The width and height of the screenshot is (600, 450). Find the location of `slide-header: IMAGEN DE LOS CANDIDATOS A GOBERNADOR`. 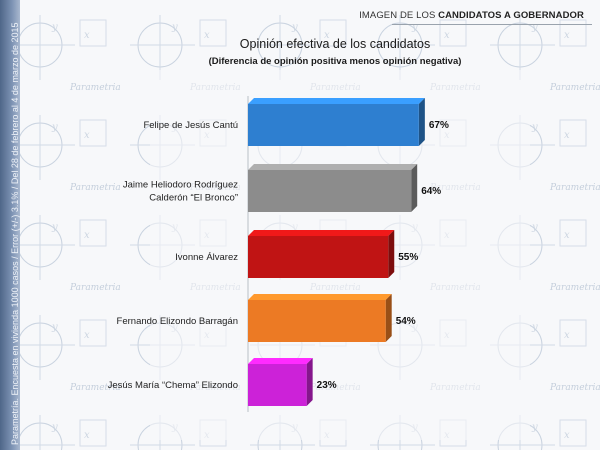

slide-header: IMAGEN DE LOS CANDIDATOS A GOBERNADOR is located at coordinates (471, 15).